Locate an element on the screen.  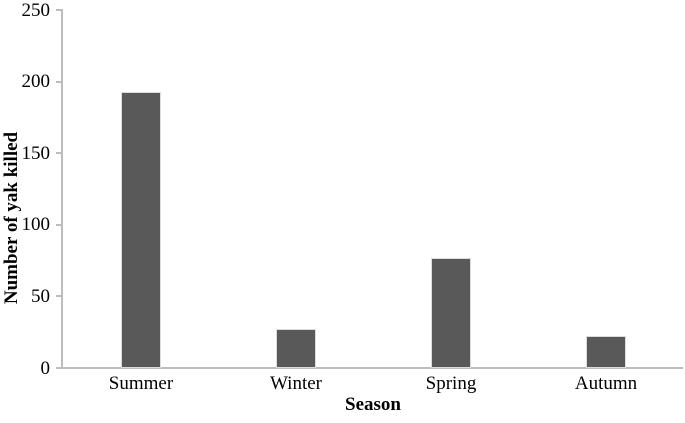
y-tick-label: 0 is located at coordinates (45, 368).